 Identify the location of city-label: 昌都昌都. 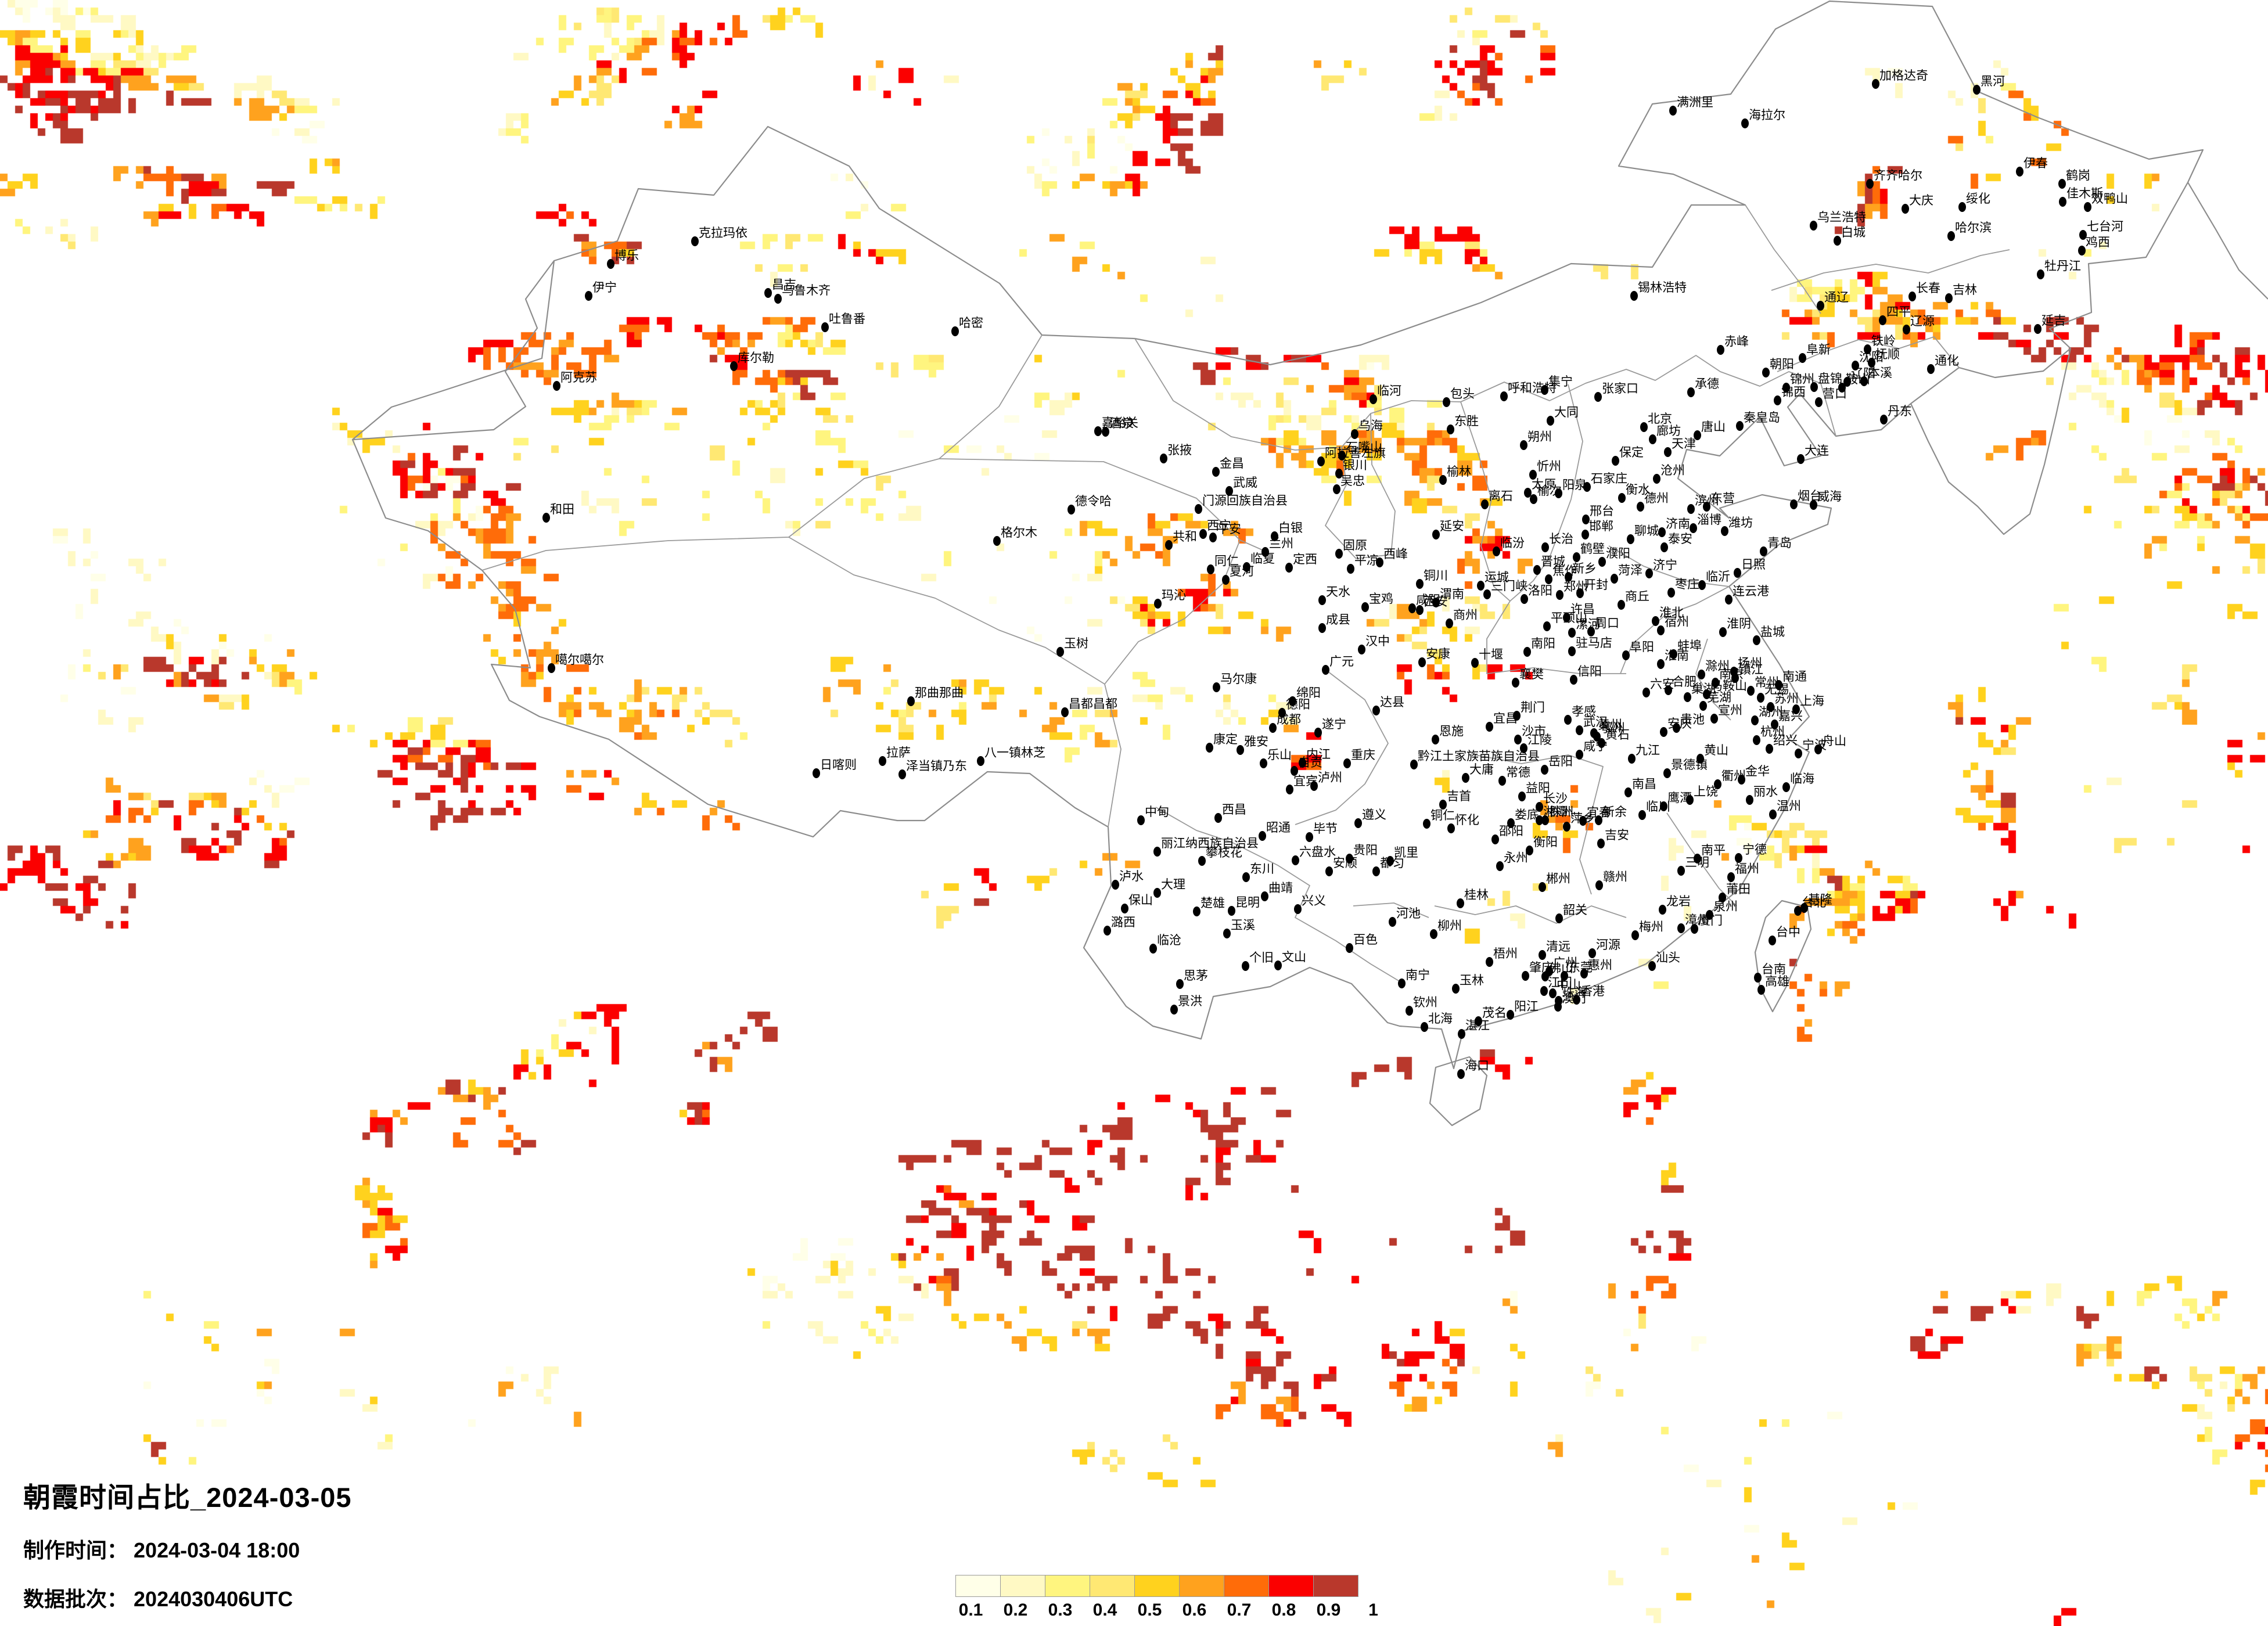
(1093, 704).